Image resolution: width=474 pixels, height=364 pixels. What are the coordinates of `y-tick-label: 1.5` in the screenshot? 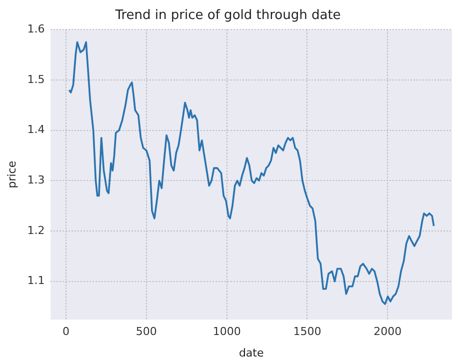 It's located at (36, 79).